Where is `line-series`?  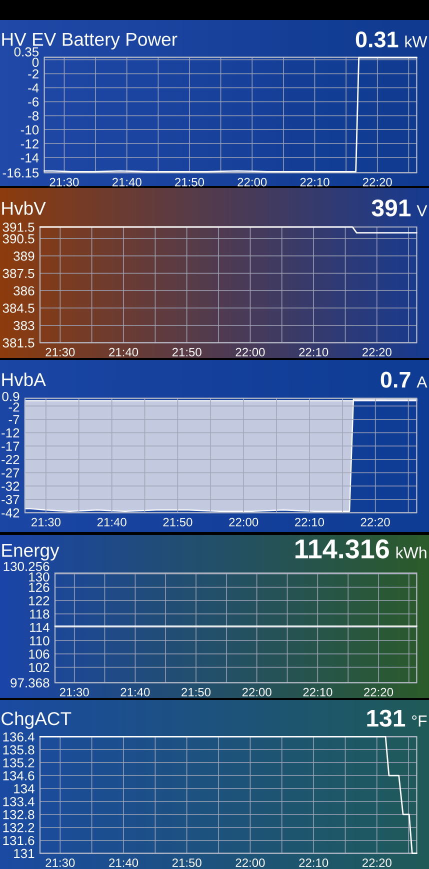 line-series is located at coordinates (228, 795).